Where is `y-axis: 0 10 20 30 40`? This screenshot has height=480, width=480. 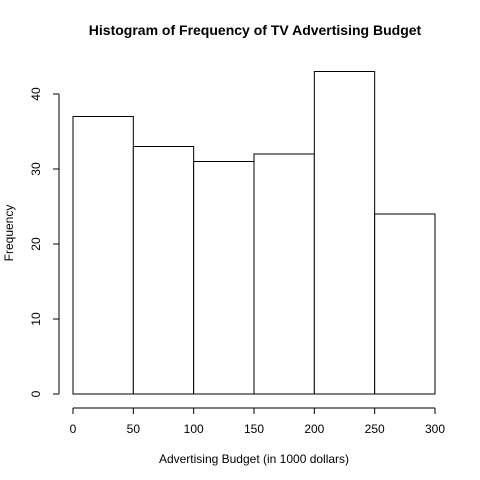 y-axis: 0 10 20 30 40 is located at coordinates (44, 242).